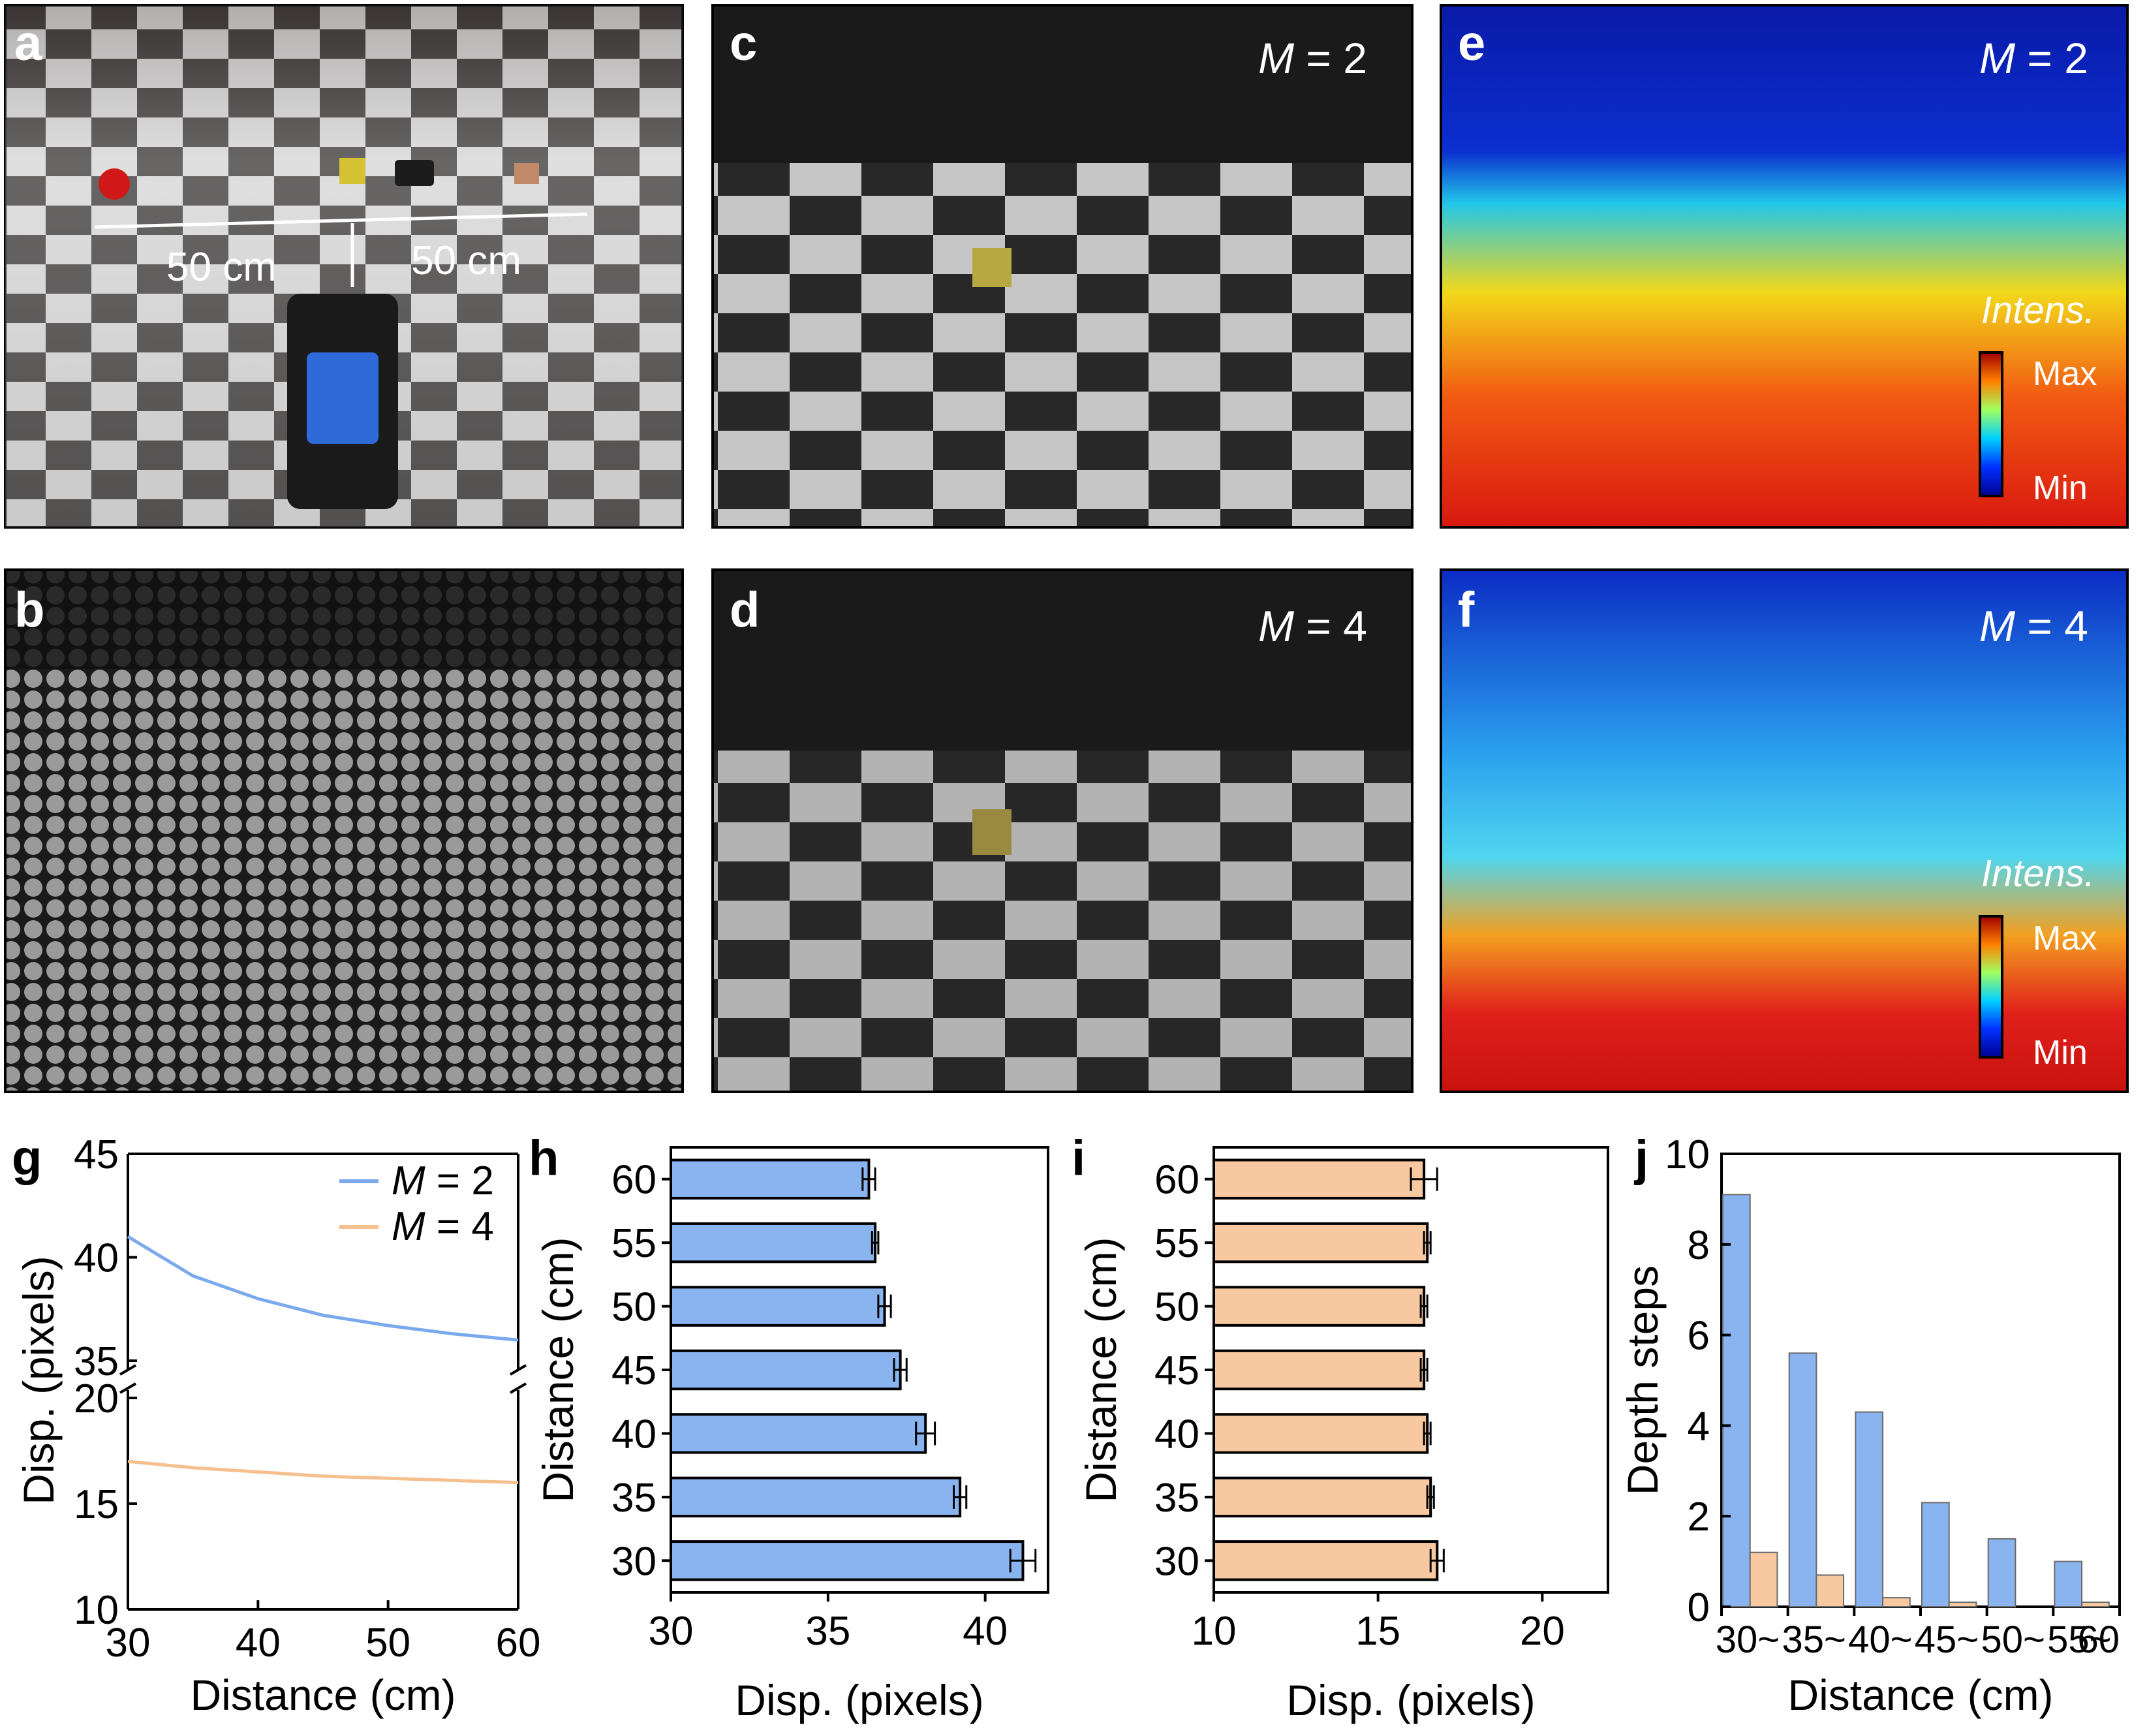 The image size is (2147, 1736). I want to click on x-axis-label: Distance (cm), so click(1920, 1695).